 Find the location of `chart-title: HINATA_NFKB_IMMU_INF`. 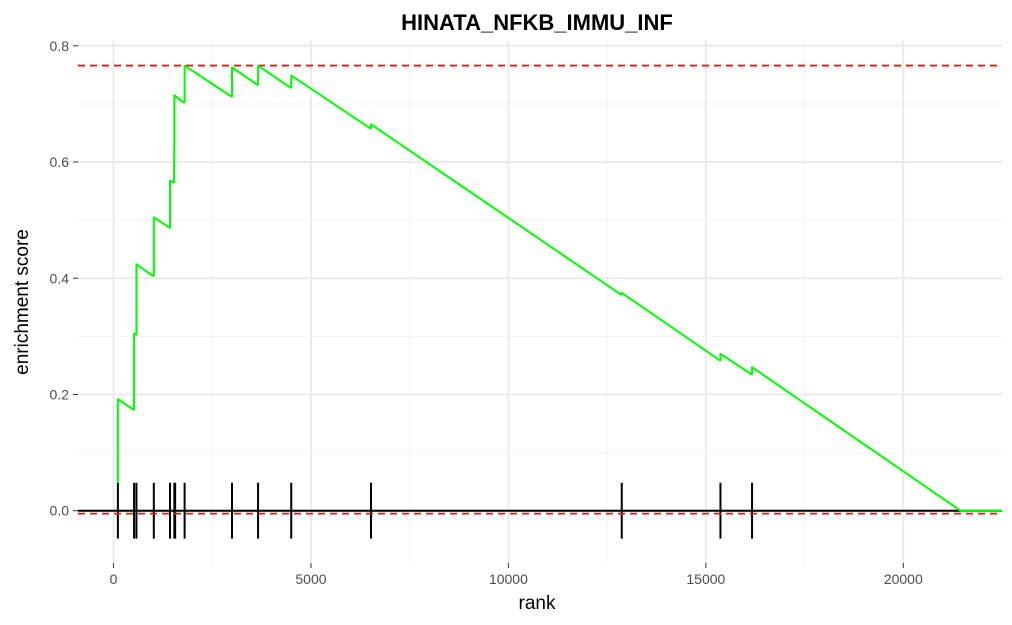

chart-title: HINATA_NFKB_IMMU_INF is located at coordinates (537, 22).